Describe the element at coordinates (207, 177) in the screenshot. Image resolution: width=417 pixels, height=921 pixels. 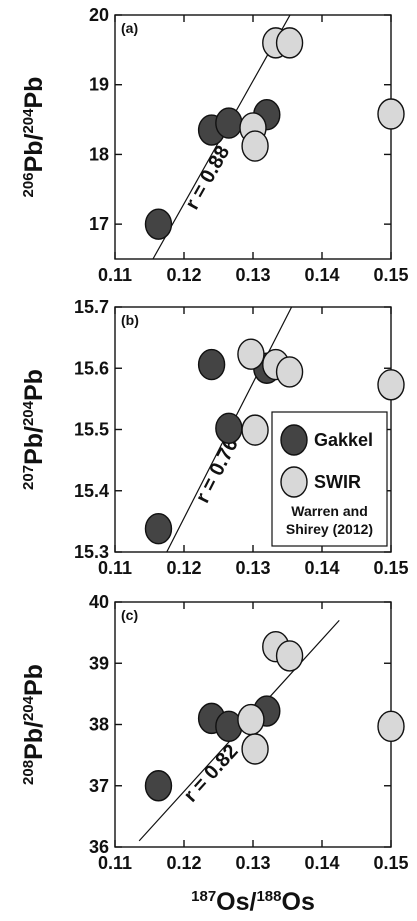
I see `correlation-label: r = 0.88` at that location.